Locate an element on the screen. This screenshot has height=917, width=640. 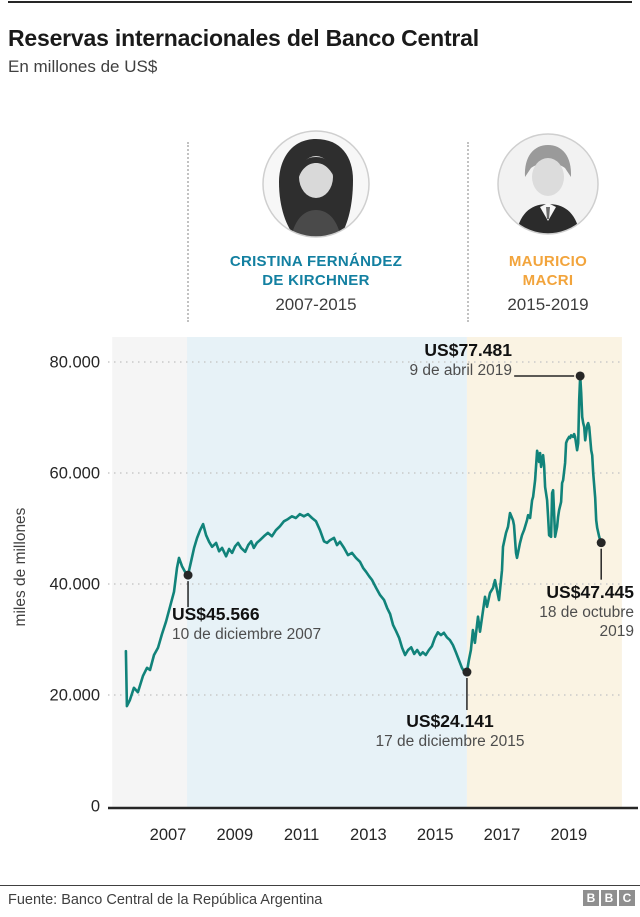
annotation-dec-2015: US$24.141 17 de diciembre 2015 is located at coordinates (450, 731).